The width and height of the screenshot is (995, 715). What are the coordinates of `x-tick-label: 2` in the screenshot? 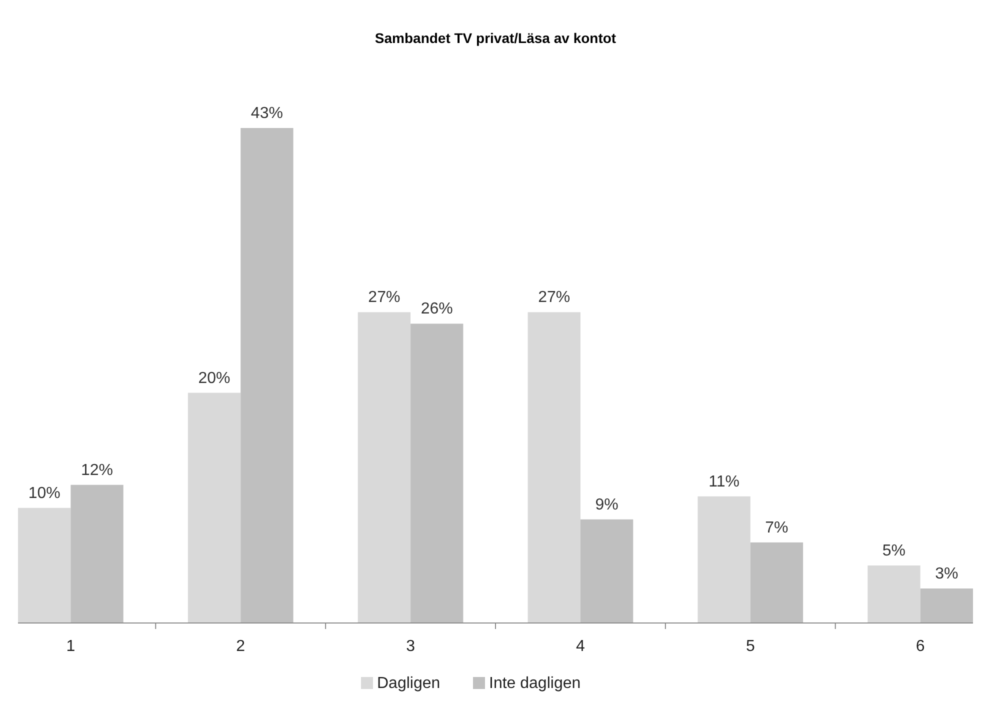 It's located at (241, 646).